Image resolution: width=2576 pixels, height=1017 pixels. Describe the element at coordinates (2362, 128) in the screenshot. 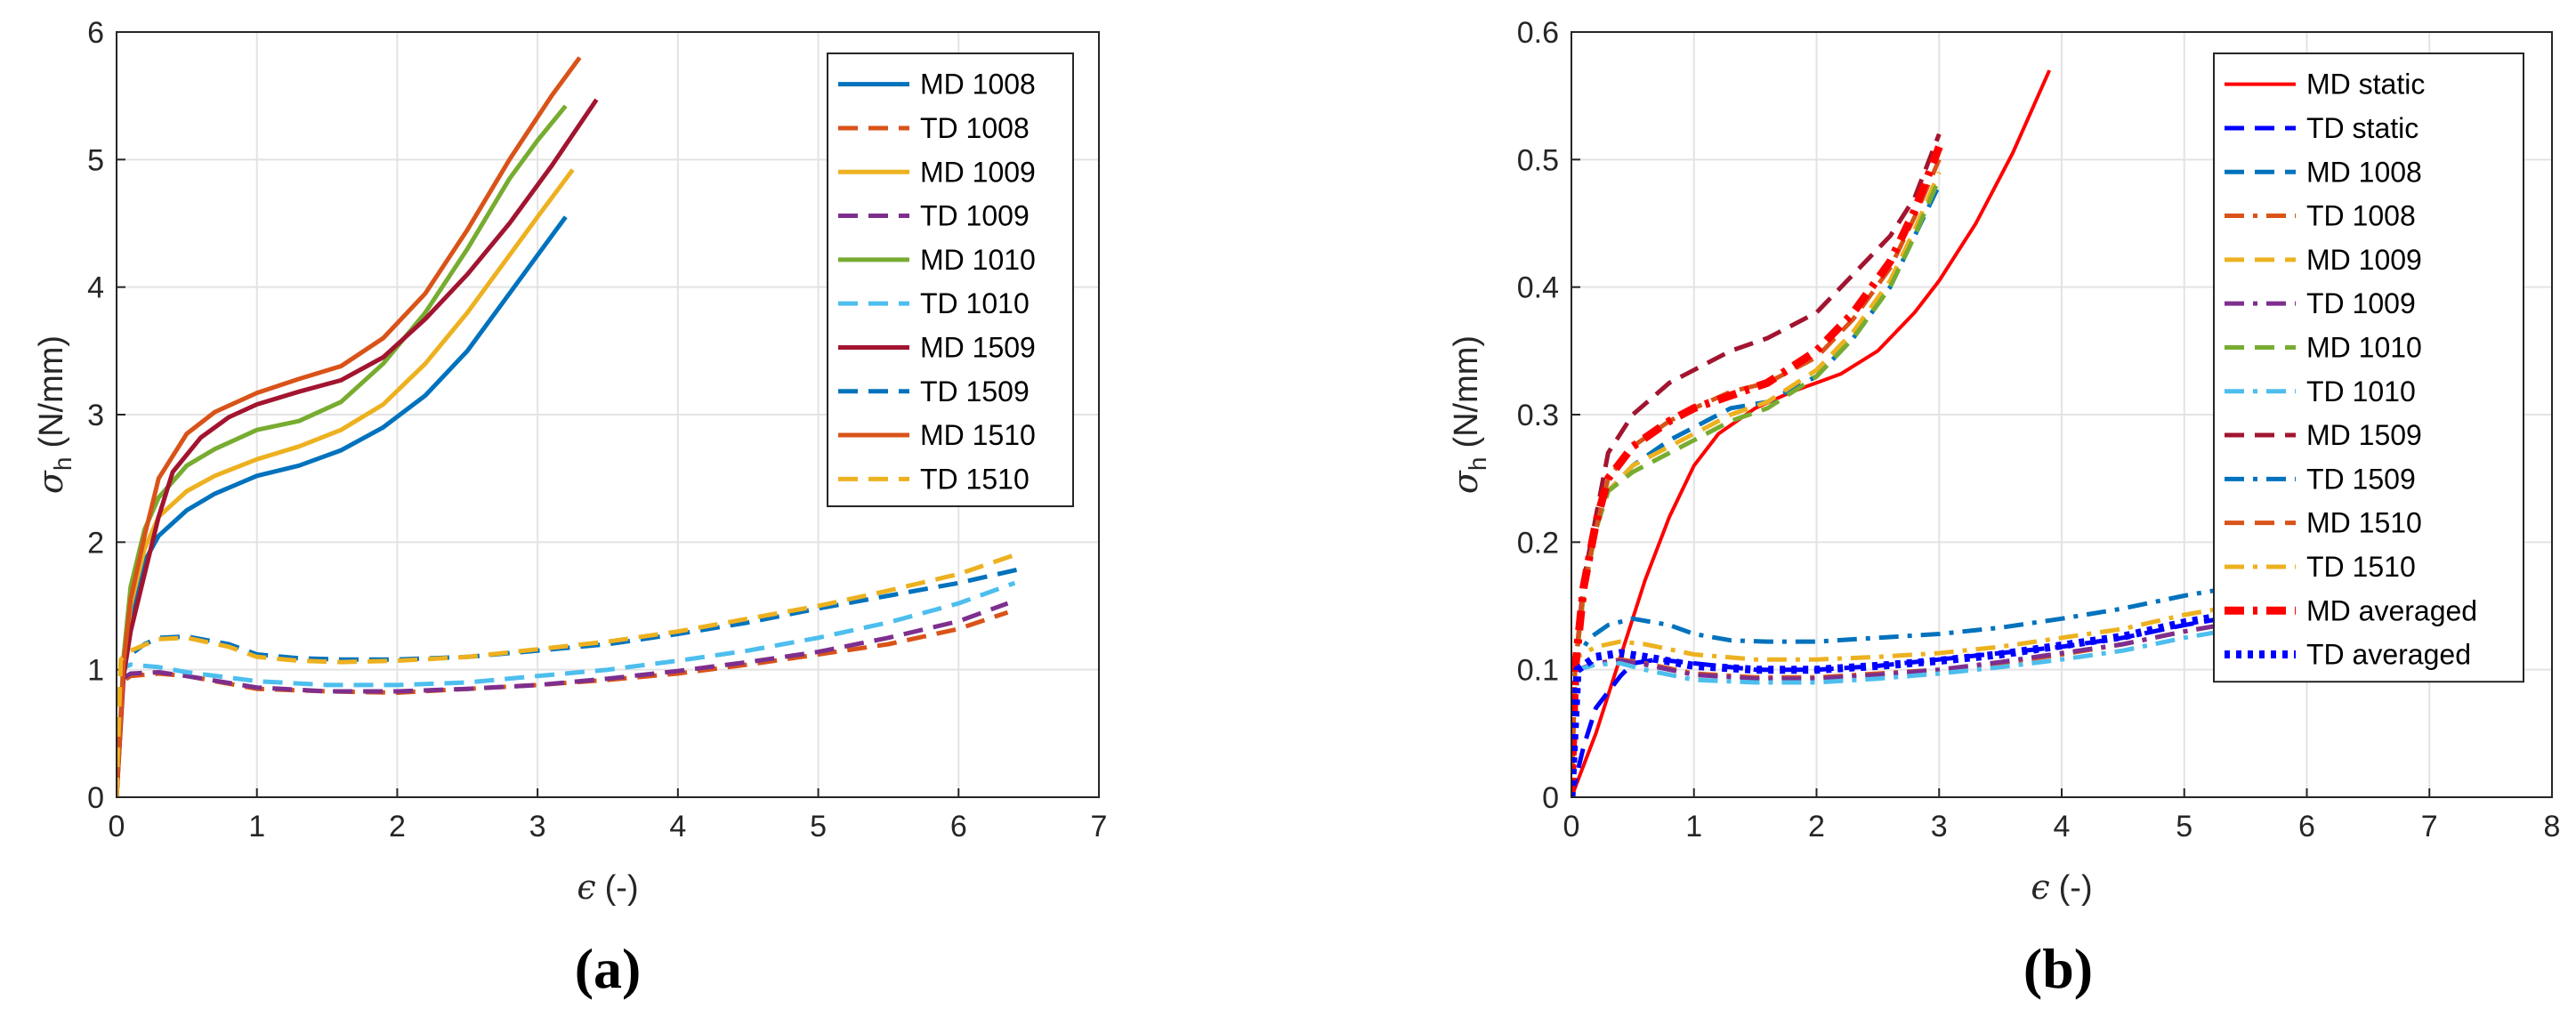

I see `legend-entry-label: TD static` at that location.